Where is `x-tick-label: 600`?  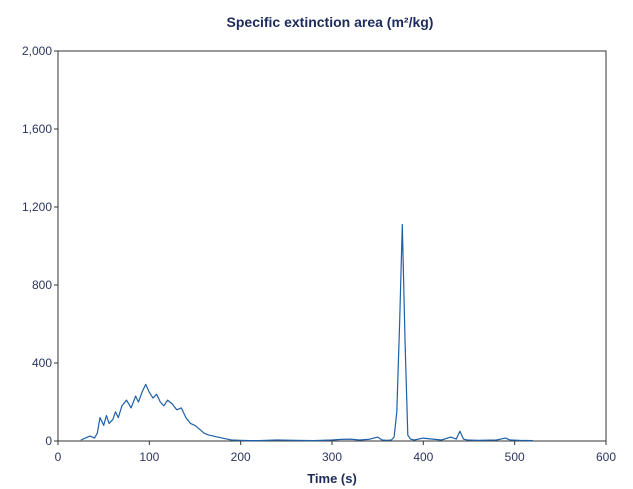
x-tick-label: 600 is located at coordinates (606, 457).